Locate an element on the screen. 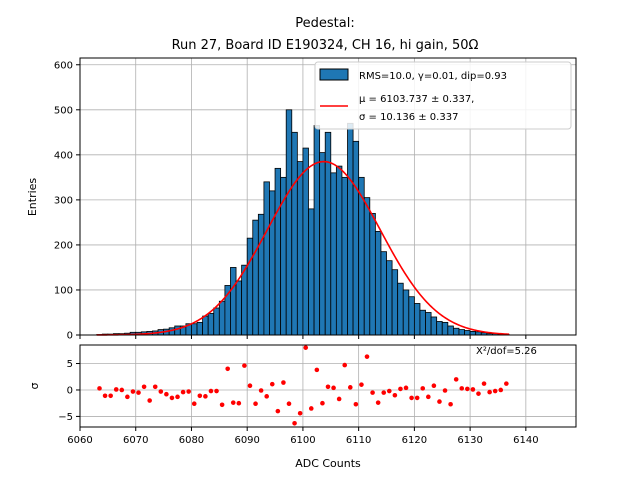  bottom-grid is located at coordinates (327, 386).